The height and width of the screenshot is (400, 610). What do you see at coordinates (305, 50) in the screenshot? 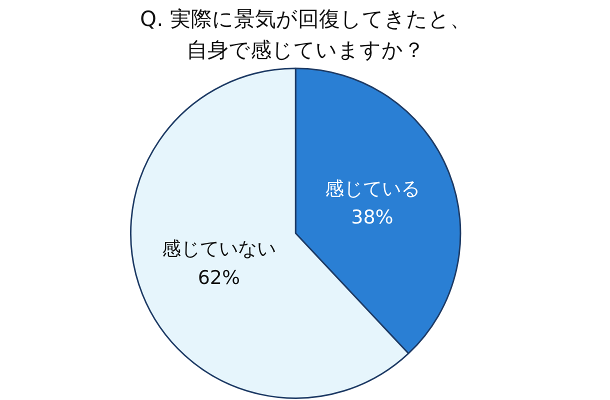
I see `text: 自身で感じていますか？` at bounding box center [305, 50].